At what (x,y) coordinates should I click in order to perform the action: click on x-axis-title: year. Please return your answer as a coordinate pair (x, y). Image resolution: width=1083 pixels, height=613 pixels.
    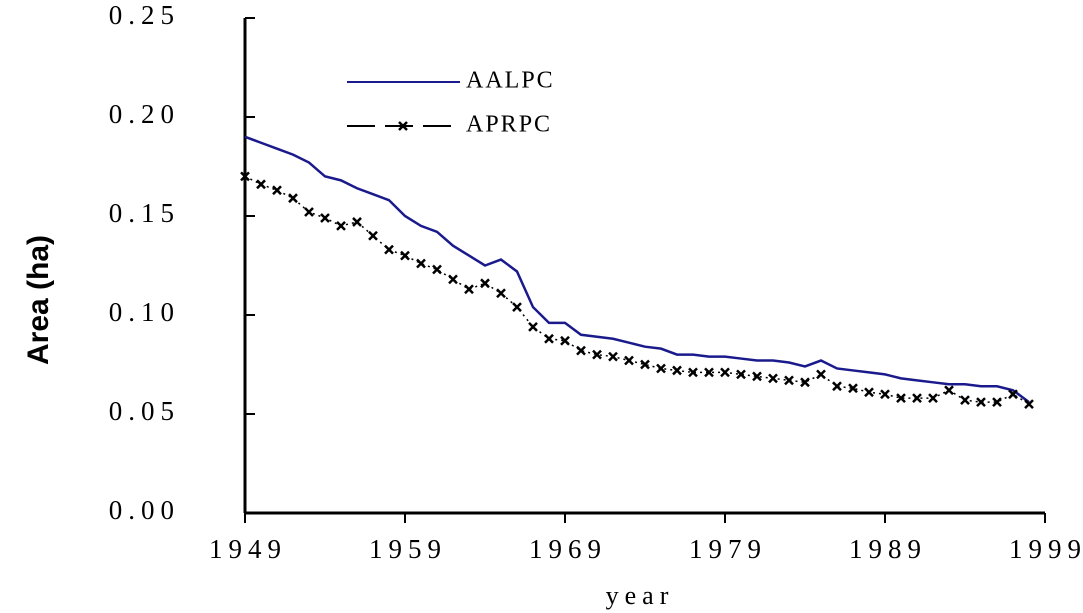
    Looking at the image, I should click on (640, 595).